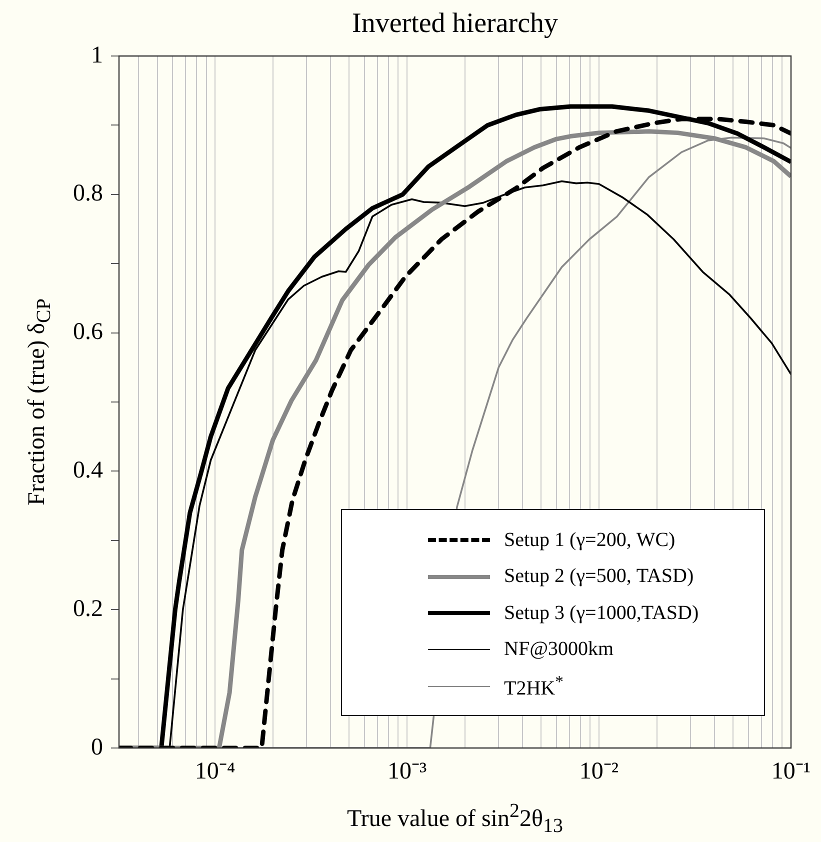 The width and height of the screenshot is (821, 842). I want to click on legend-label: Setup 2 (γ=500, TASD), so click(599, 576).